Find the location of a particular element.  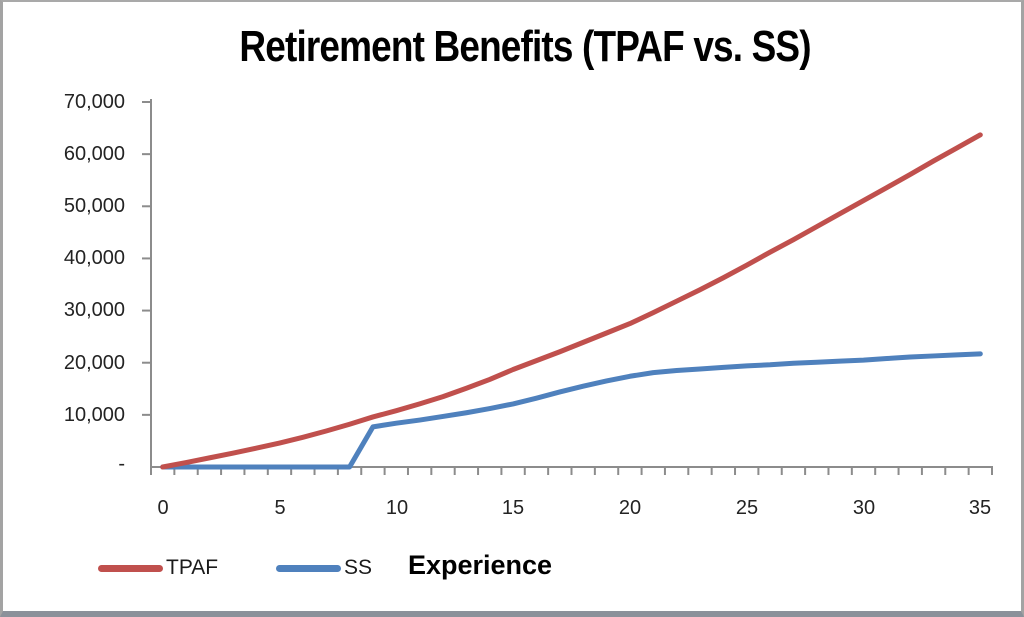

x-tick-label-20: 20 is located at coordinates (630, 508).